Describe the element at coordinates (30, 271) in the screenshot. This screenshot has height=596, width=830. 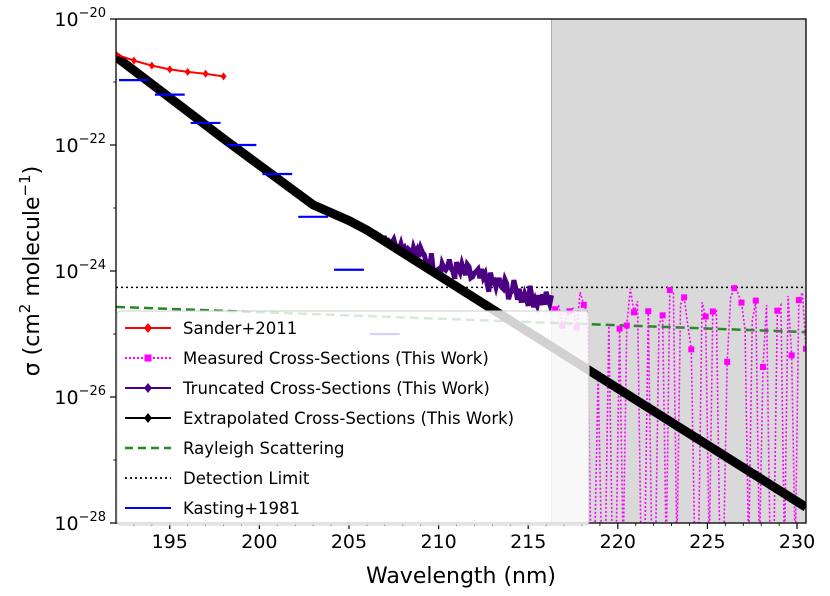
I see `y-axis-label: σ (cm2 molecule−1)` at that location.